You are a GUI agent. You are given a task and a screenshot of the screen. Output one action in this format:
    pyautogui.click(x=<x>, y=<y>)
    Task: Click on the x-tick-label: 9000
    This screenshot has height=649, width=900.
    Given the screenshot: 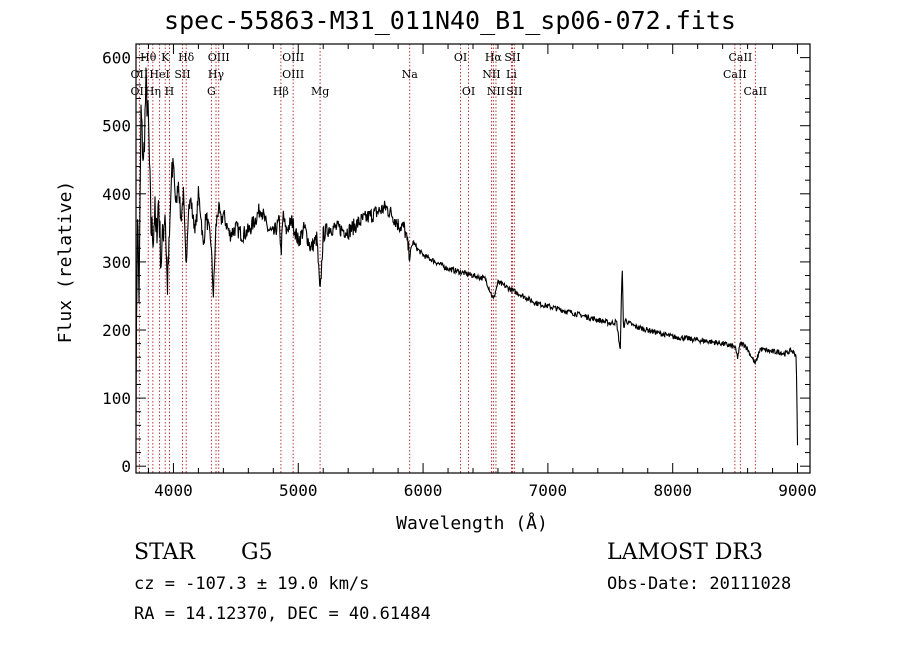 What is the action you would take?
    pyautogui.click(x=797, y=490)
    